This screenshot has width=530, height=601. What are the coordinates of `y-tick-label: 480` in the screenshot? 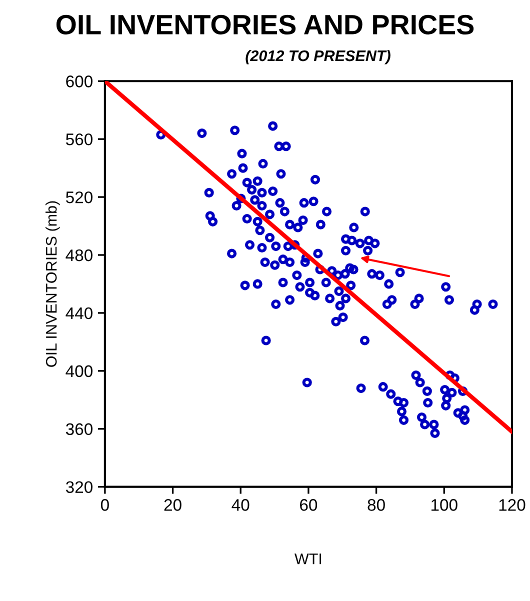 It's located at (79, 255).